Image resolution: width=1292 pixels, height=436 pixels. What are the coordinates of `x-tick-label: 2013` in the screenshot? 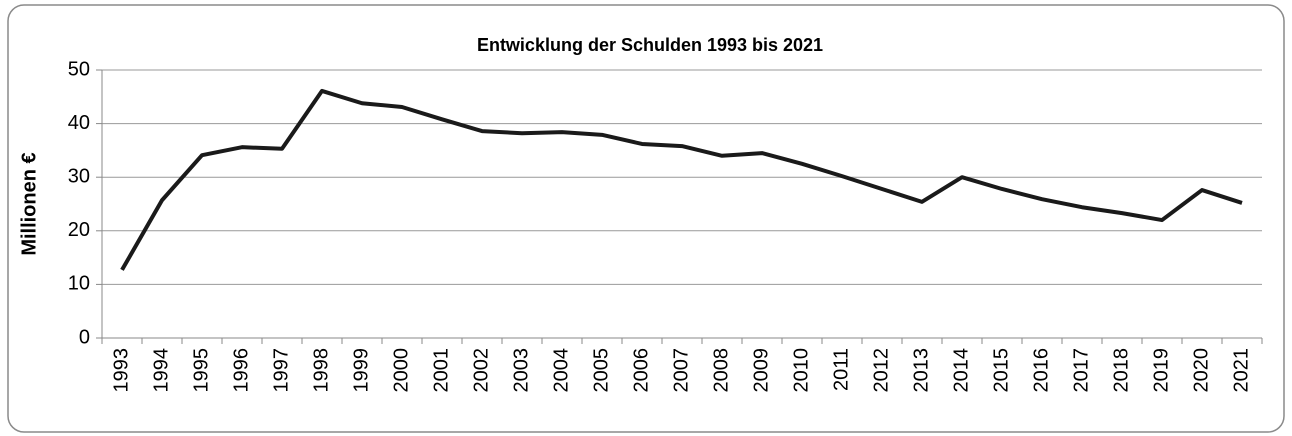 It's located at (921, 370).